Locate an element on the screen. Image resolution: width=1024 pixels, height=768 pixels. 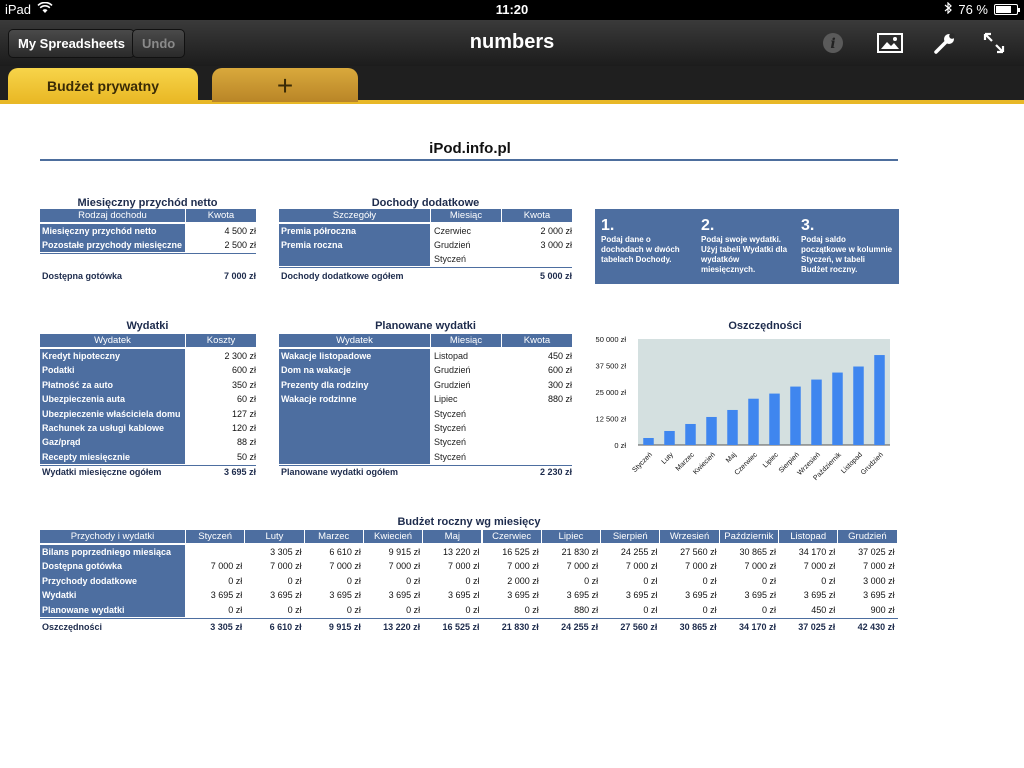
annual-cell: 21 830 zł is located at coordinates (580, 552).